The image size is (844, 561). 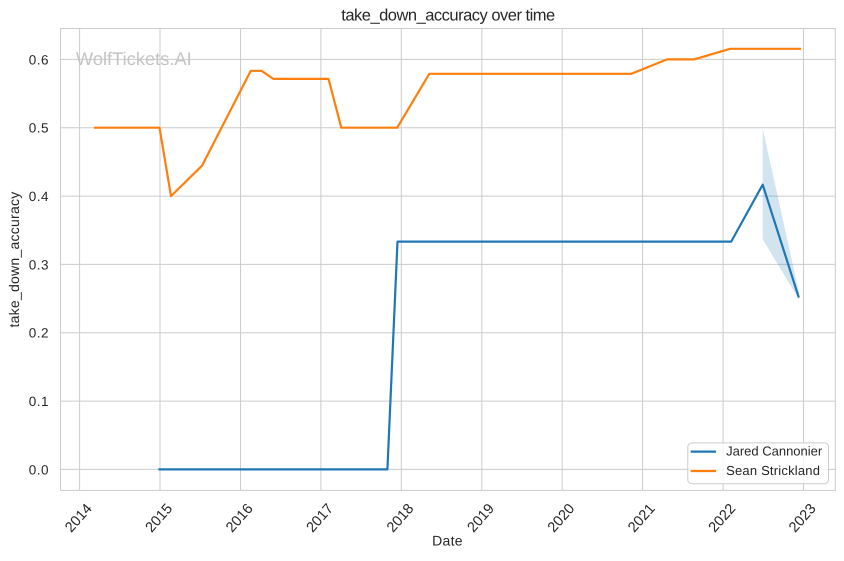 I want to click on svg-text: 0.0, so click(x=39, y=469).